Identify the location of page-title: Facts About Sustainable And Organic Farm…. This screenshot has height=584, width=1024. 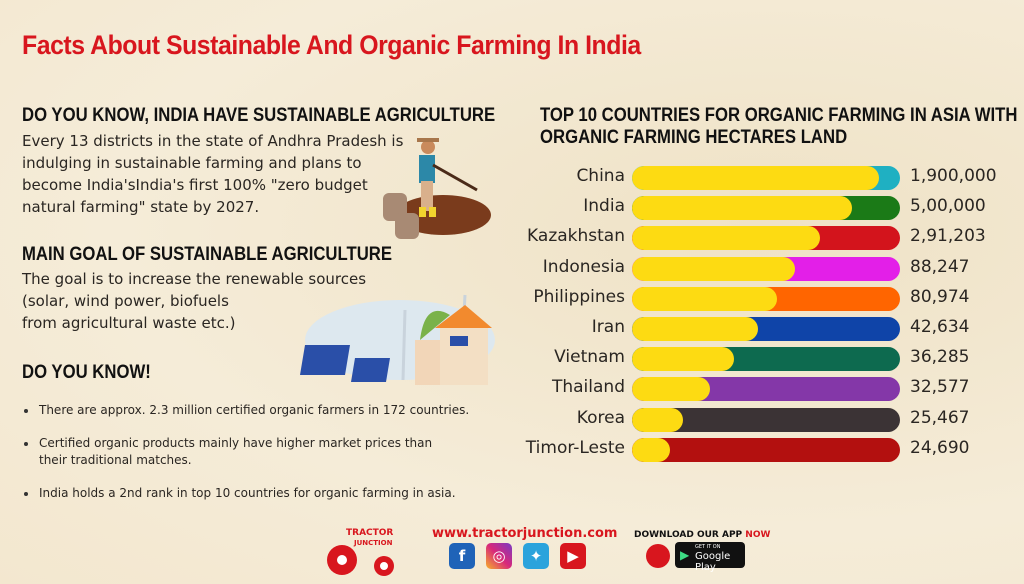
(331, 45).